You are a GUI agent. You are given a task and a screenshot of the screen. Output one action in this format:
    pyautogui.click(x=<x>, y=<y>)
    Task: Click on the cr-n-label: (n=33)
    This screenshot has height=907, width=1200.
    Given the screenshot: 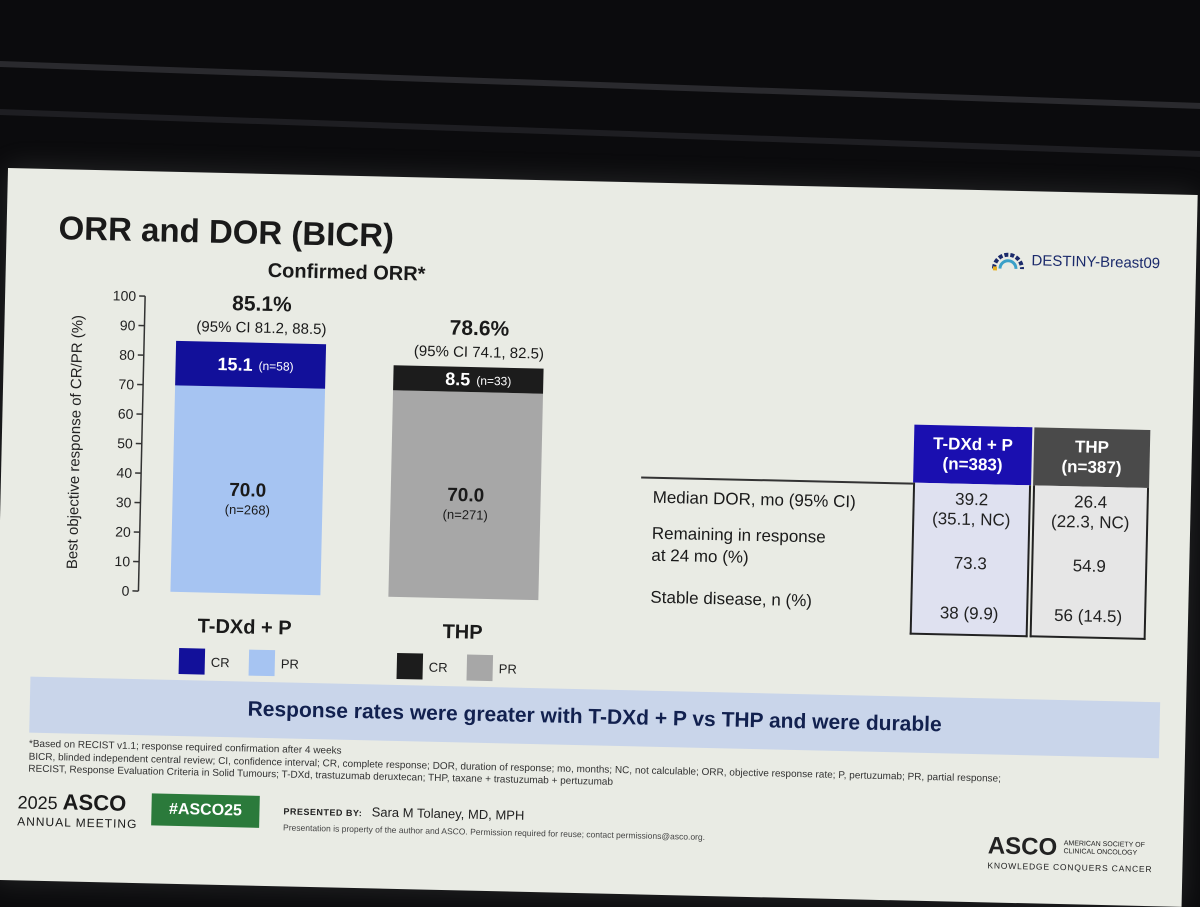 What is the action you would take?
    pyautogui.click(x=493, y=381)
    